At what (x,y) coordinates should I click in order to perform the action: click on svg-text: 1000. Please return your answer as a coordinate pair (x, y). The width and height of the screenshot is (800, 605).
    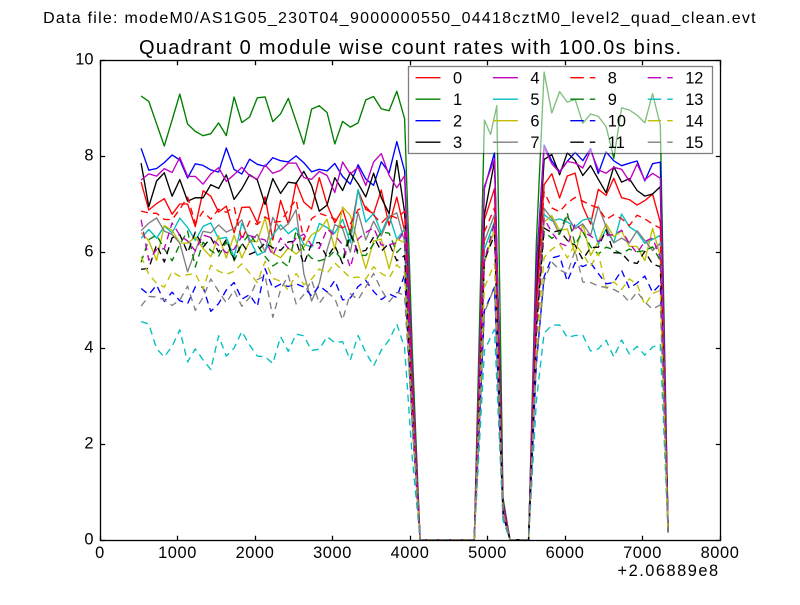
    Looking at the image, I should click on (177, 553).